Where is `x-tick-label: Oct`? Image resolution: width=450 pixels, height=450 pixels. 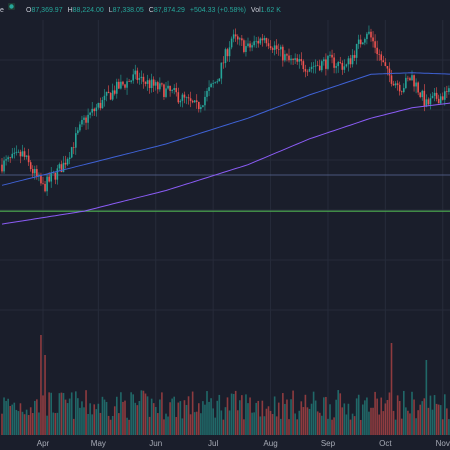 x-tick-label: Oct is located at coordinates (385, 443).